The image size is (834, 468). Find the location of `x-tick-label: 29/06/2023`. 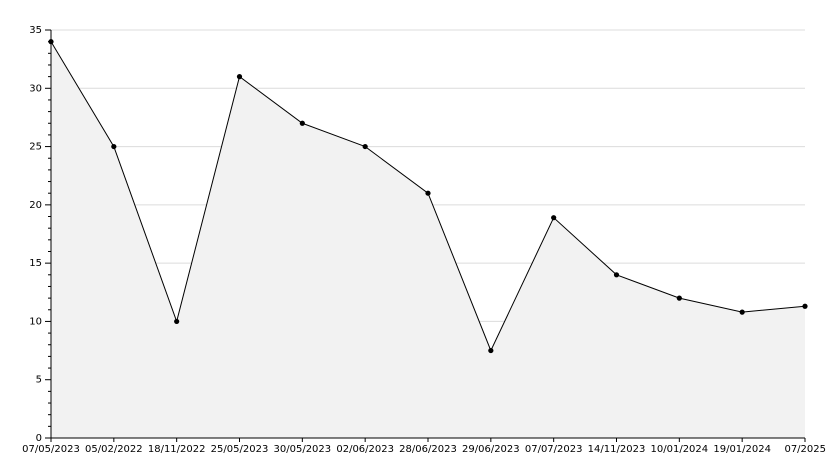

x-tick-label: 29/06/2023 is located at coordinates (491, 449).